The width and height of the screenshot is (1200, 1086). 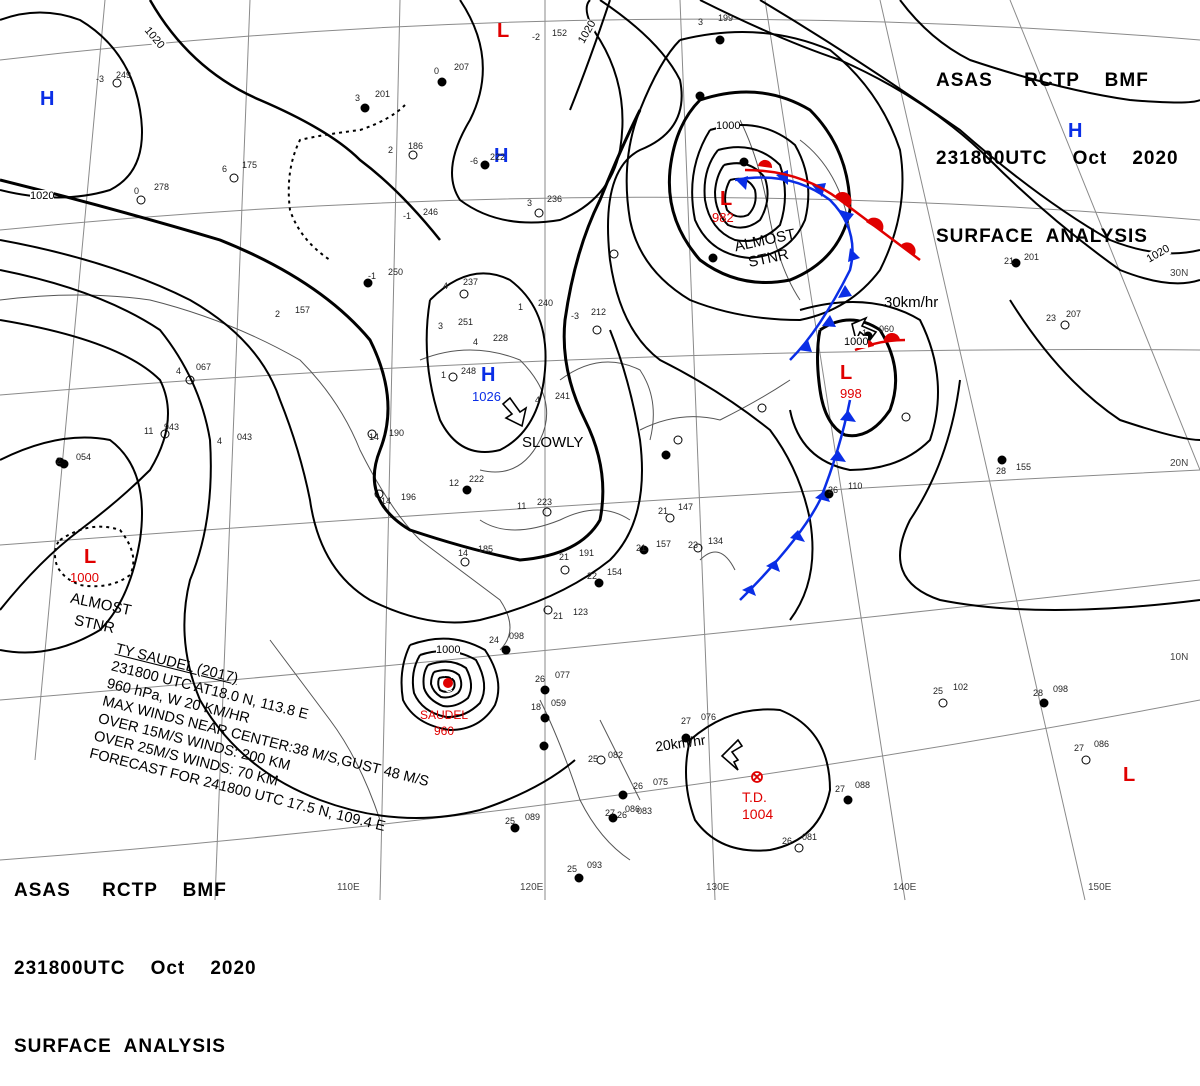 I want to click on footer-line-3: SURFACE ANALYSIS, so click(x=120, y=1046).